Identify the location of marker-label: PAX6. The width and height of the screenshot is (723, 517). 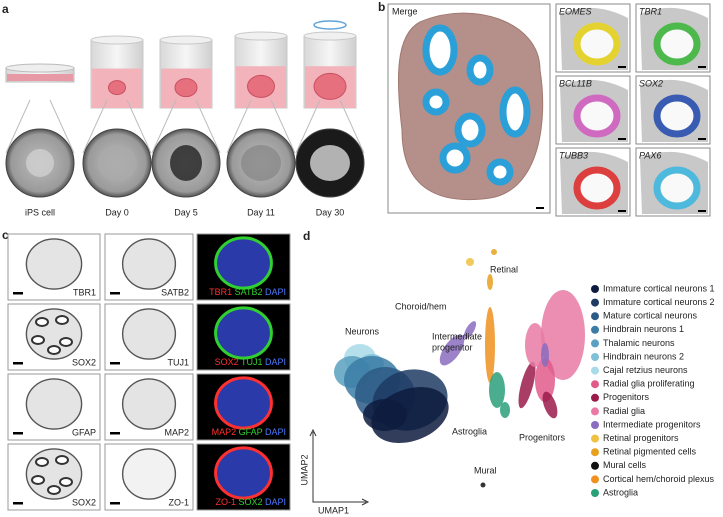
(650, 155).